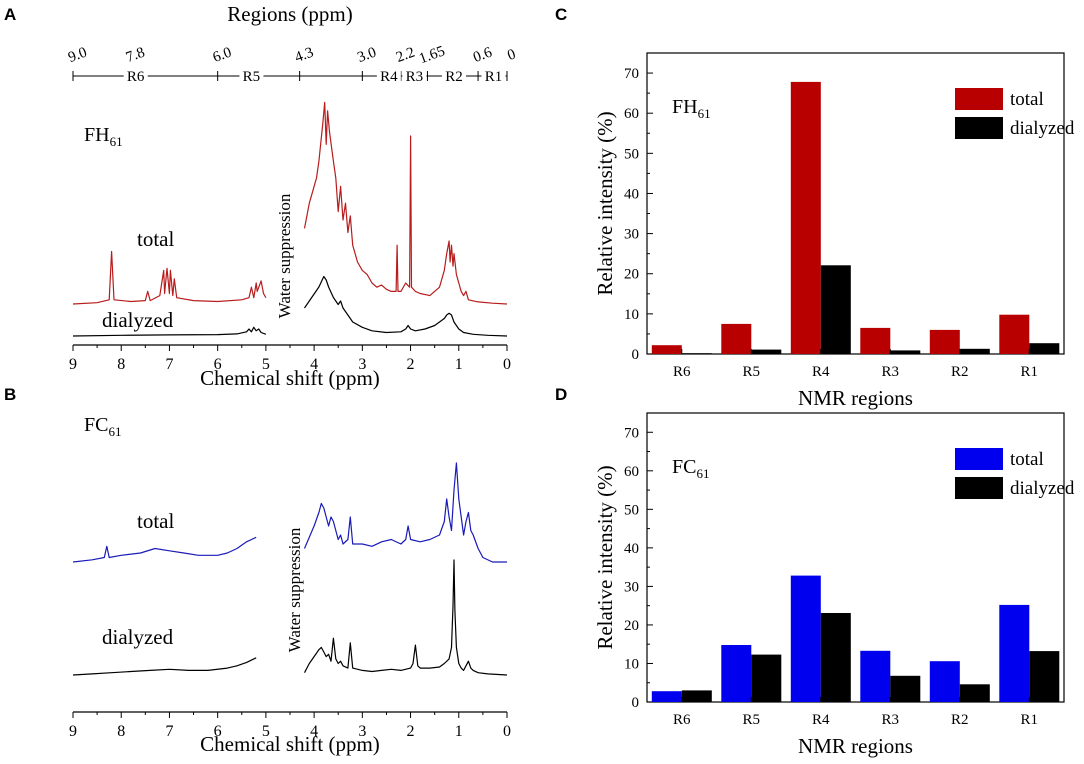 This screenshot has height=764, width=1084. What do you see at coordinates (290, 744) in the screenshot?
I see `x-axis-title-b: Chemical shift (ppm)` at bounding box center [290, 744].